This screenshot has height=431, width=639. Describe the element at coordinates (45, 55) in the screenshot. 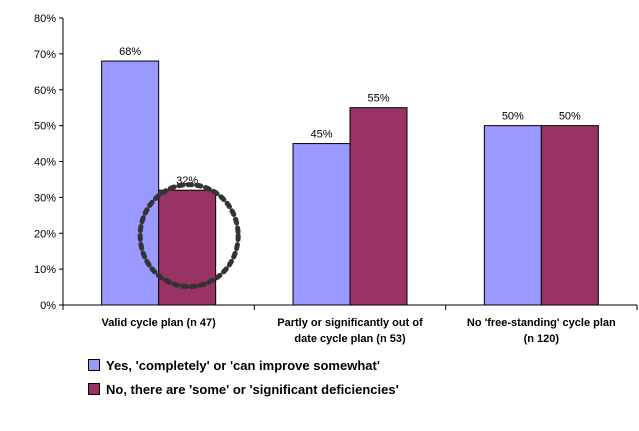

I see `y-tick-label: 70%` at that location.